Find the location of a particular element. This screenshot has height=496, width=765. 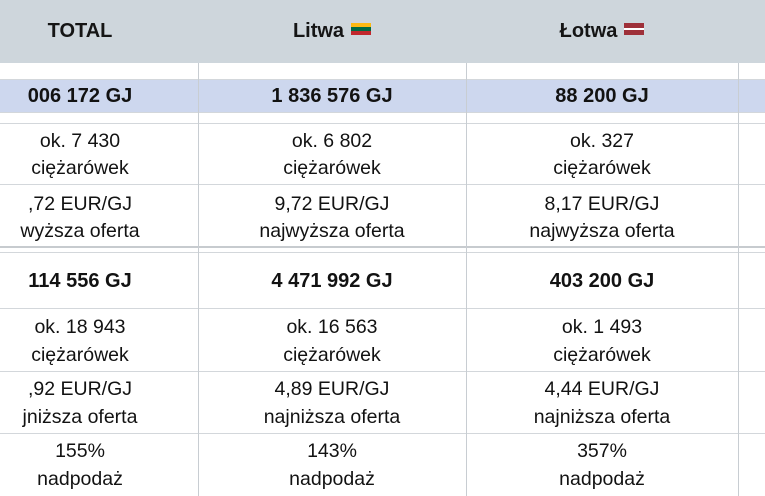

header-total: TOTAL is located at coordinates (100, 31).